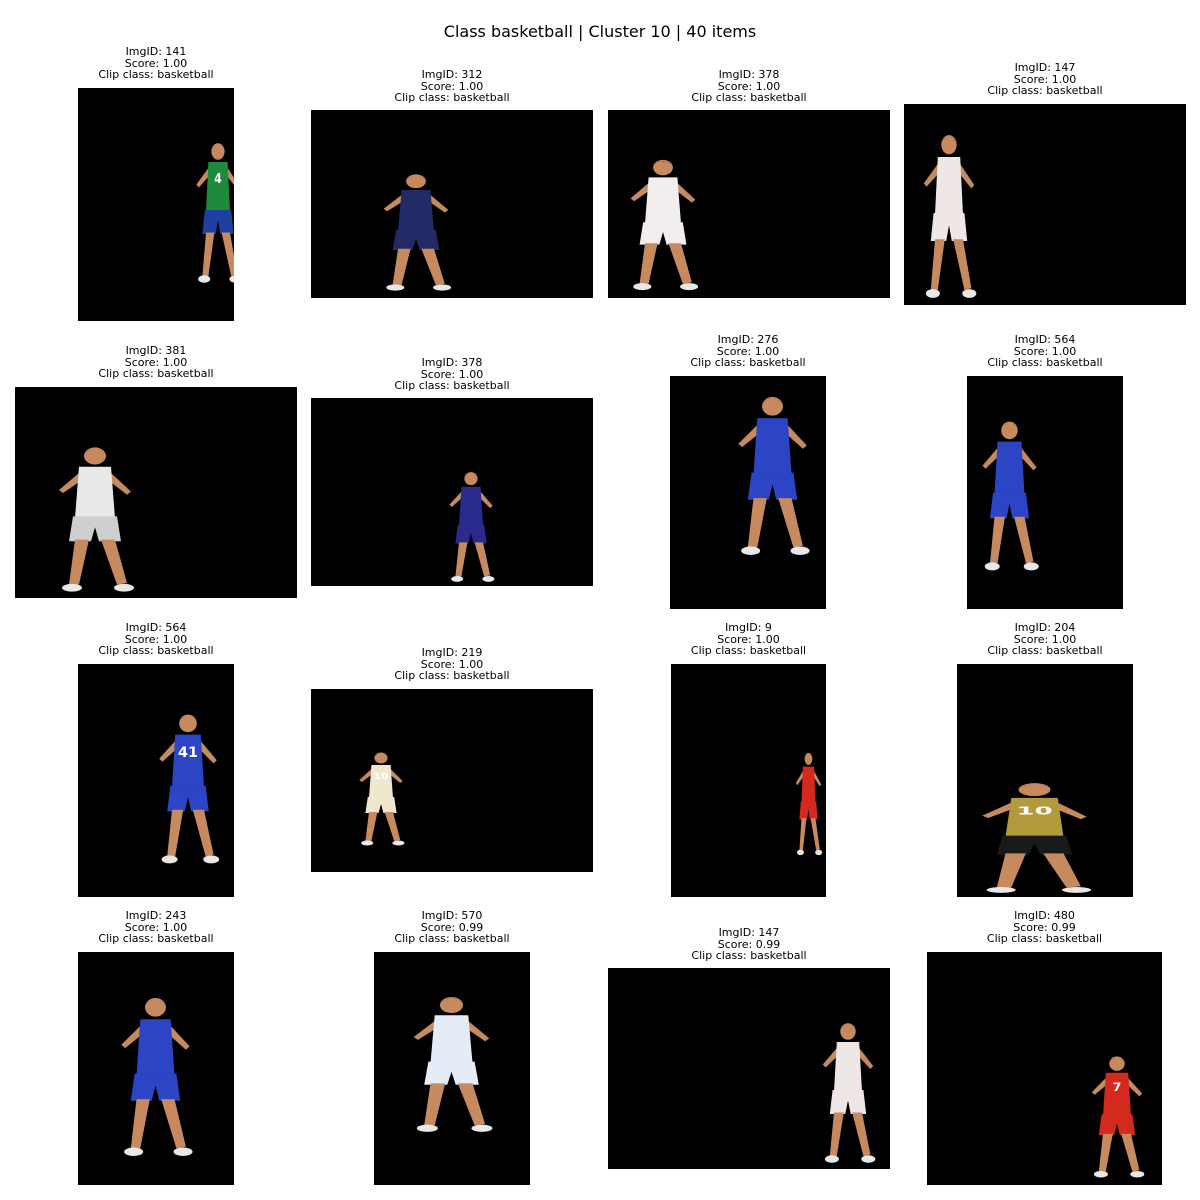  What do you see at coordinates (1045, 67) in the screenshot?
I see `caption-img-id: ImgID: 147` at bounding box center [1045, 67].